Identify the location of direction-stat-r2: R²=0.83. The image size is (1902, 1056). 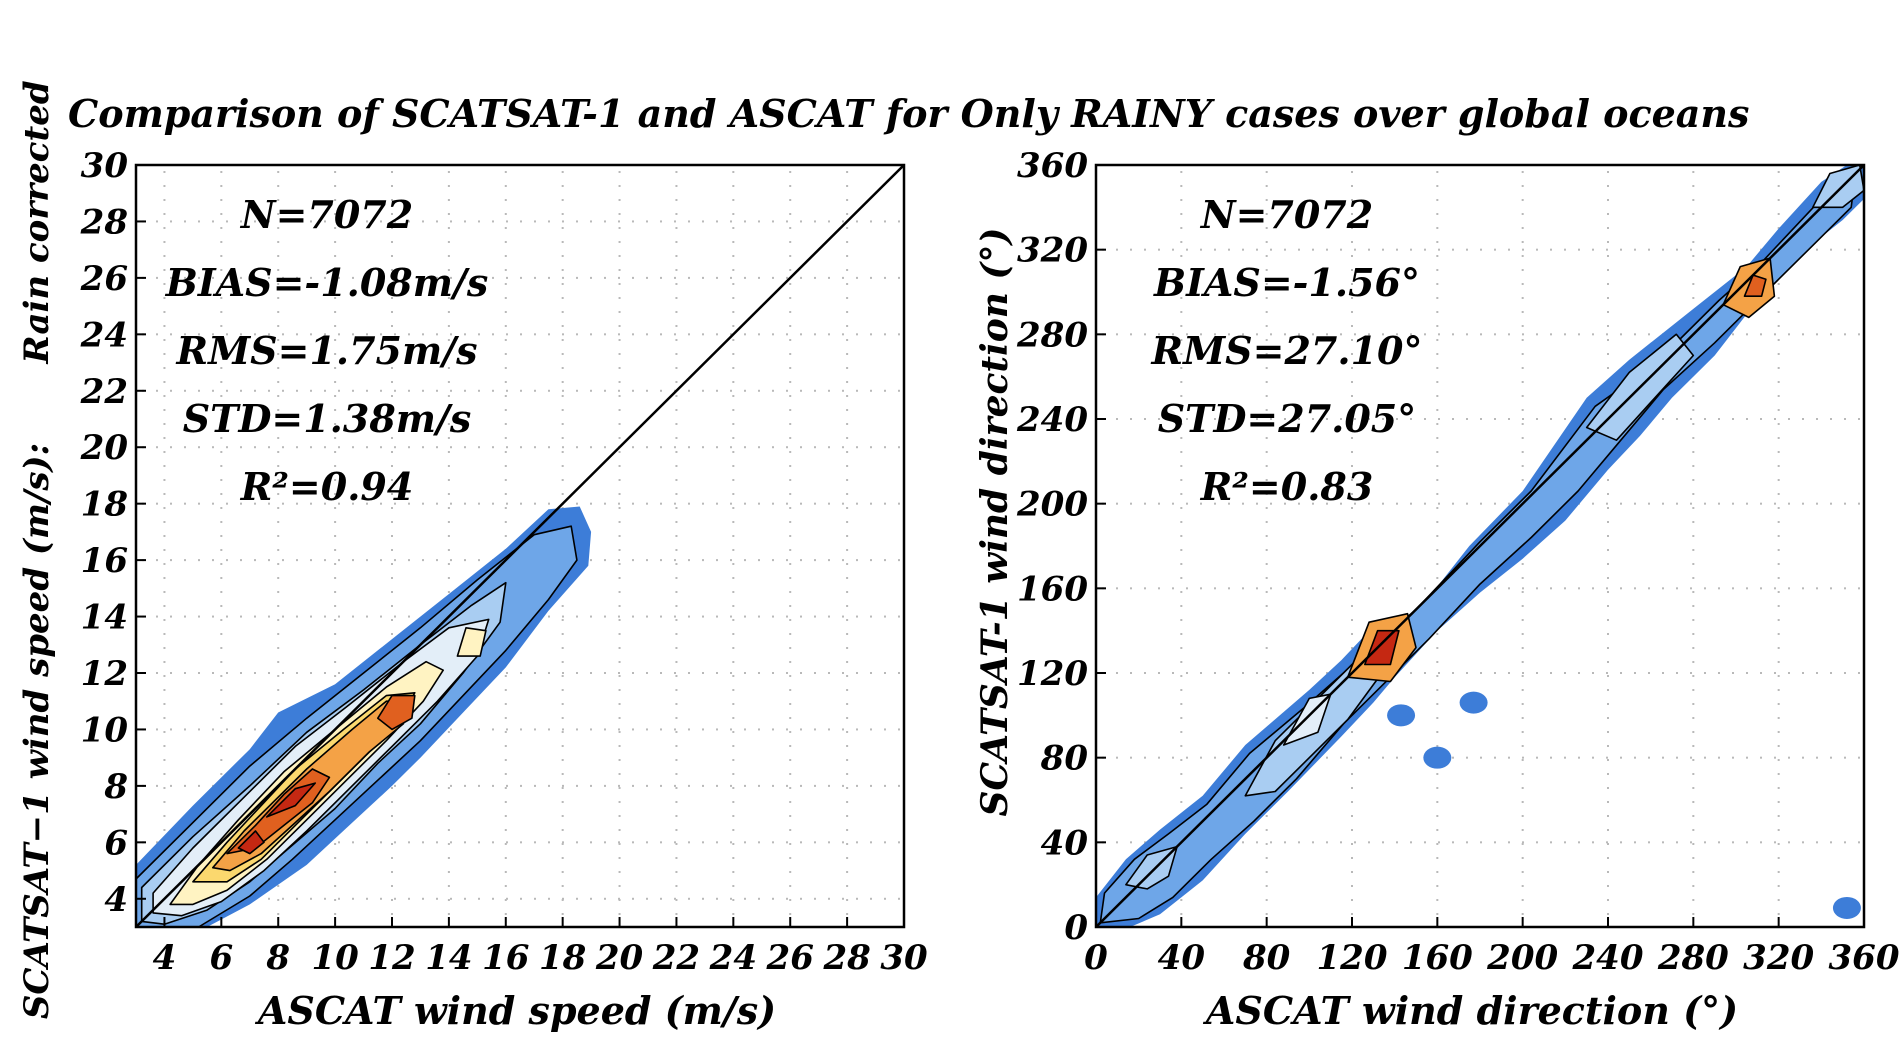
(1287, 486).